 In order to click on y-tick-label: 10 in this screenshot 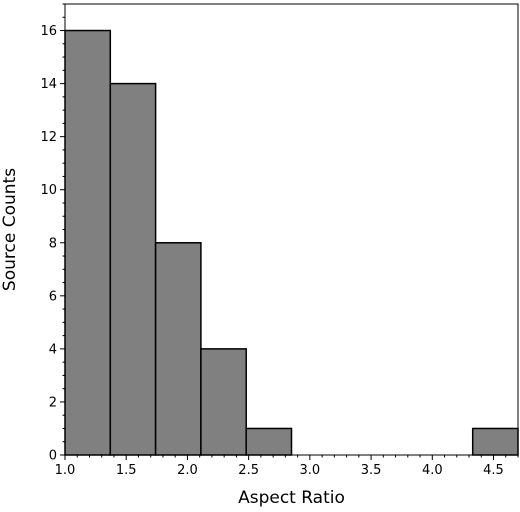, I will do `click(48, 190)`.